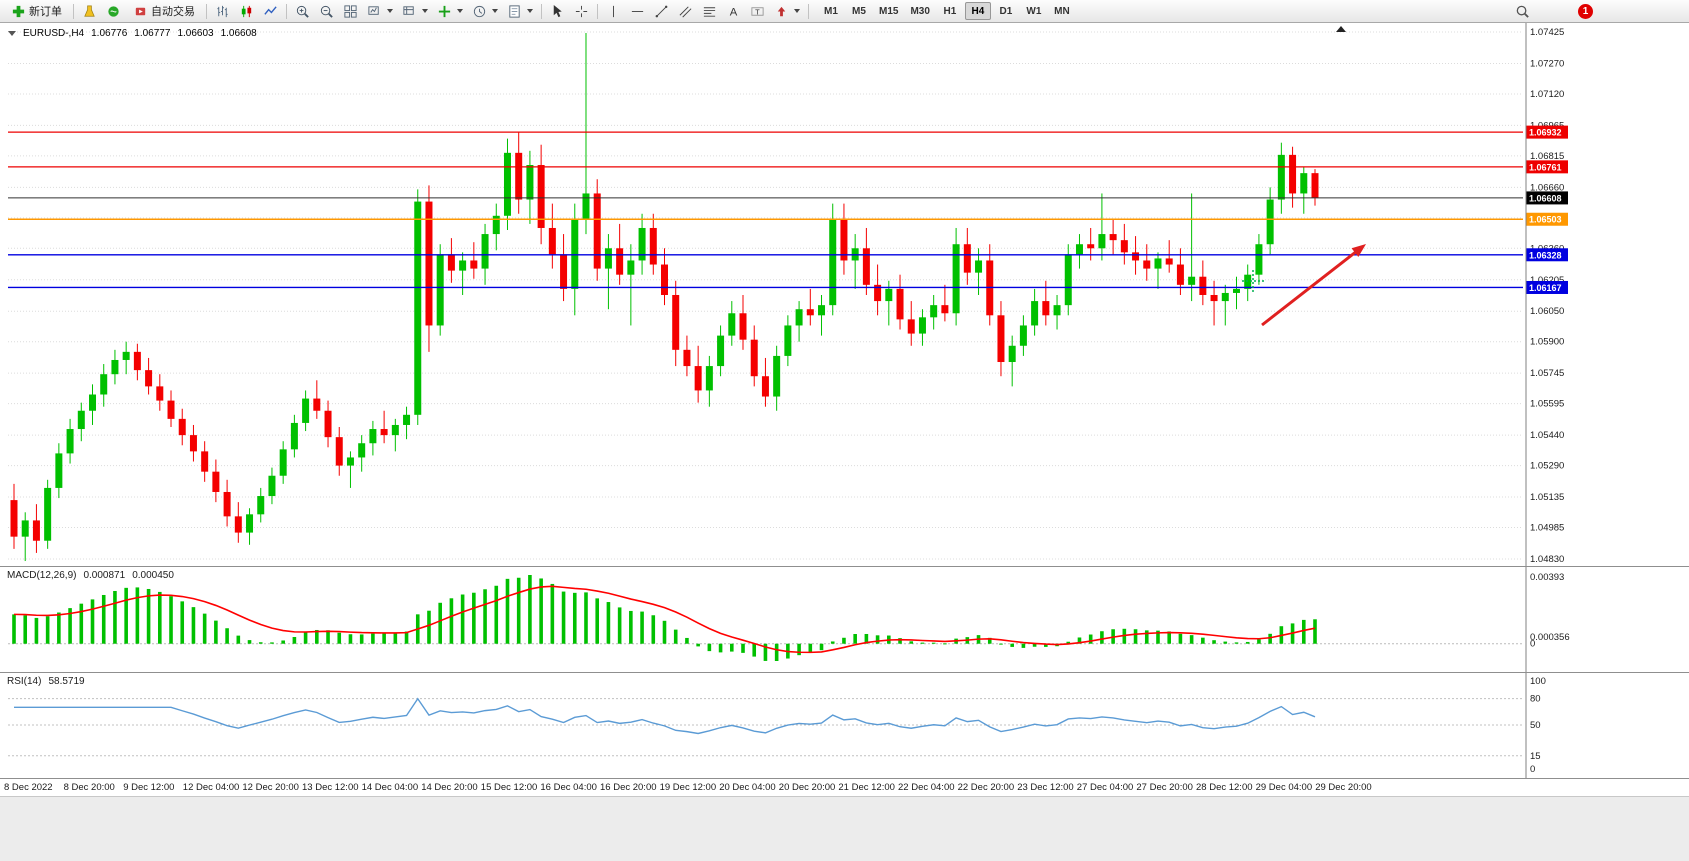 This screenshot has width=1689, height=861. What do you see at coordinates (977, 11) in the screenshot?
I see `timeframe-button-h4: H4` at bounding box center [977, 11].